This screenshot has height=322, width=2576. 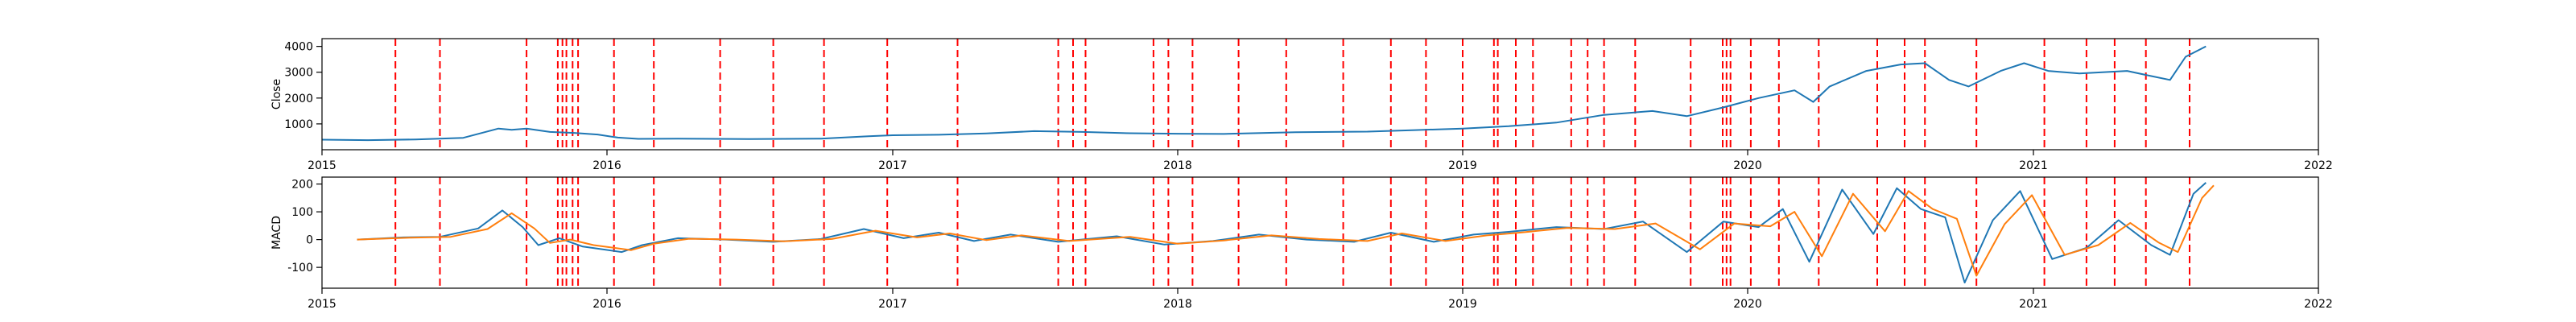 What do you see at coordinates (298, 73) in the screenshot?
I see `y-tick-label: 3000` at bounding box center [298, 73].